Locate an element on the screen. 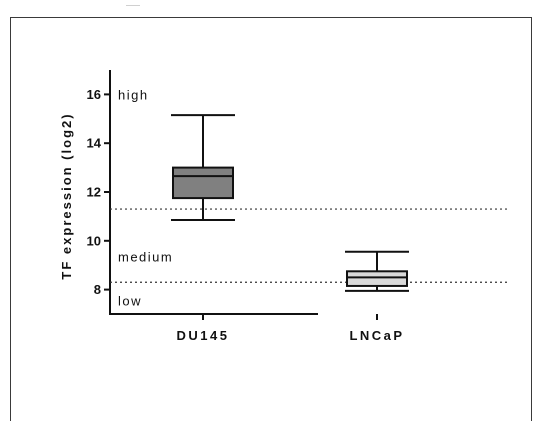 The height and width of the screenshot is (421, 545). level-annotation: medium is located at coordinates (145, 257).